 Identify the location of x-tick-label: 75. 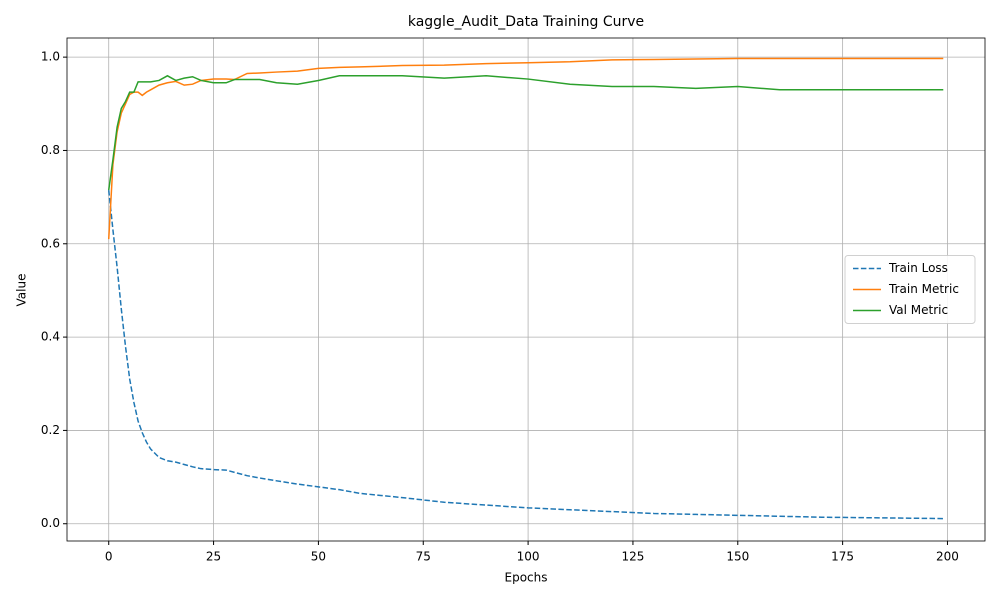
(423, 557).